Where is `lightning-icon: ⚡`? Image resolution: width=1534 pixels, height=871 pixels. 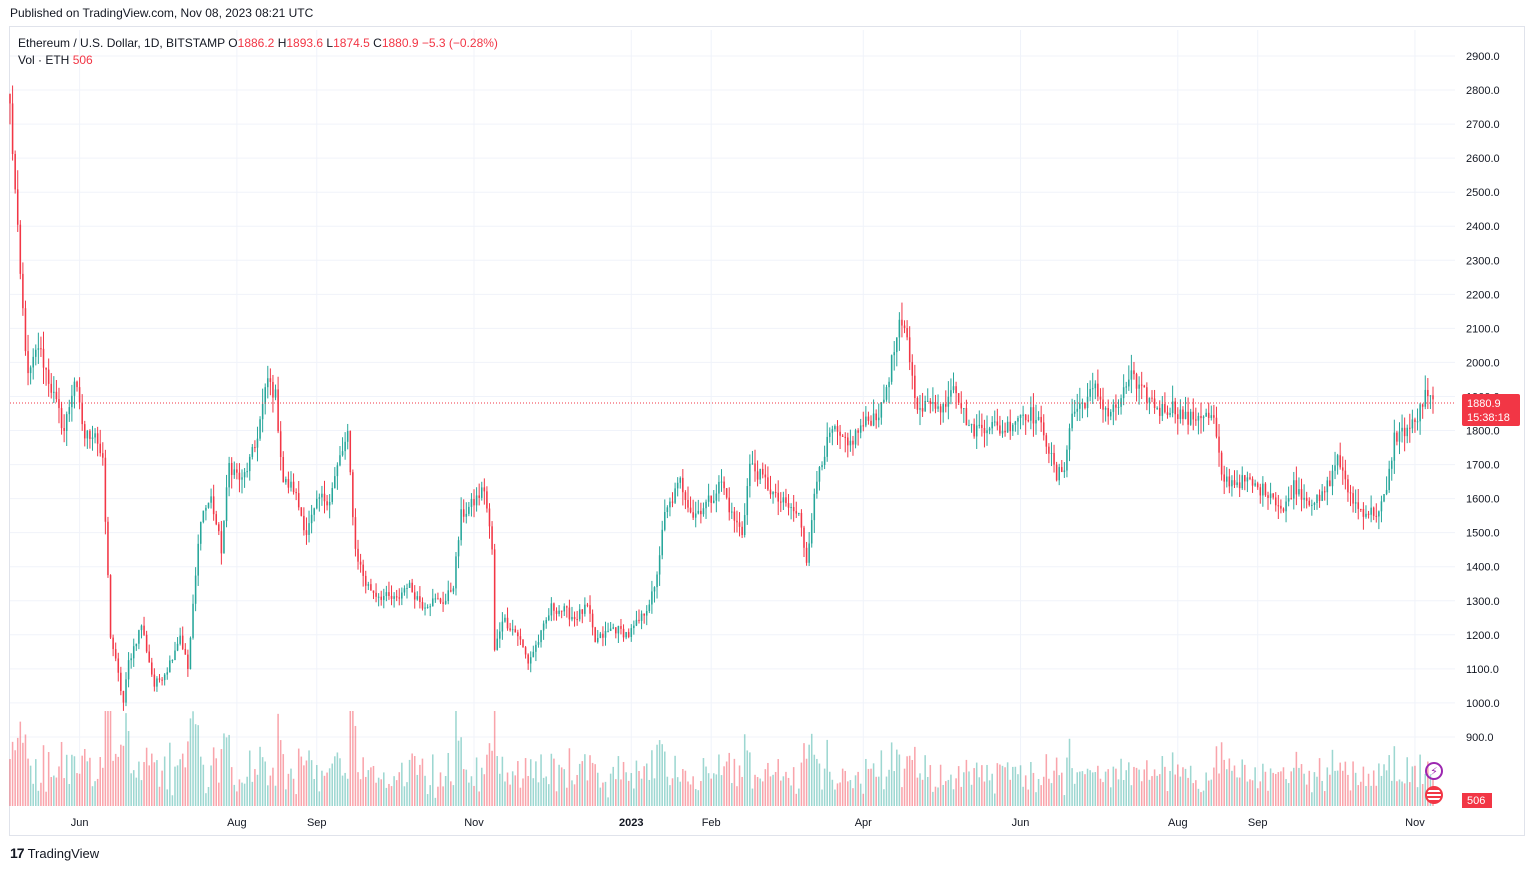 lightning-icon: ⚡ is located at coordinates (1434, 771).